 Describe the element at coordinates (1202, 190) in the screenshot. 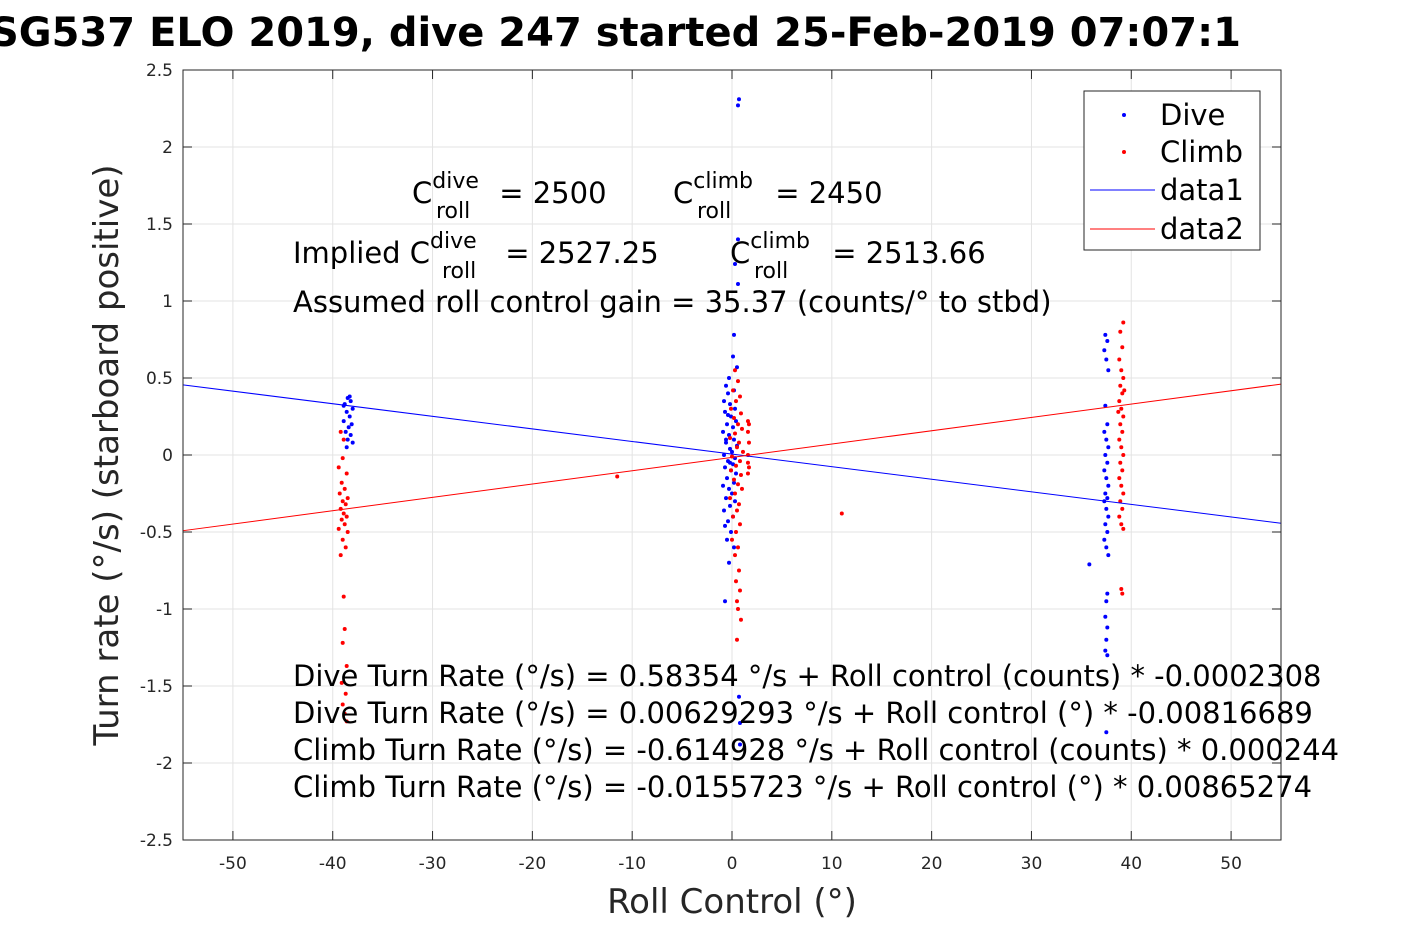

I see `legend-label-data1: data1` at that location.